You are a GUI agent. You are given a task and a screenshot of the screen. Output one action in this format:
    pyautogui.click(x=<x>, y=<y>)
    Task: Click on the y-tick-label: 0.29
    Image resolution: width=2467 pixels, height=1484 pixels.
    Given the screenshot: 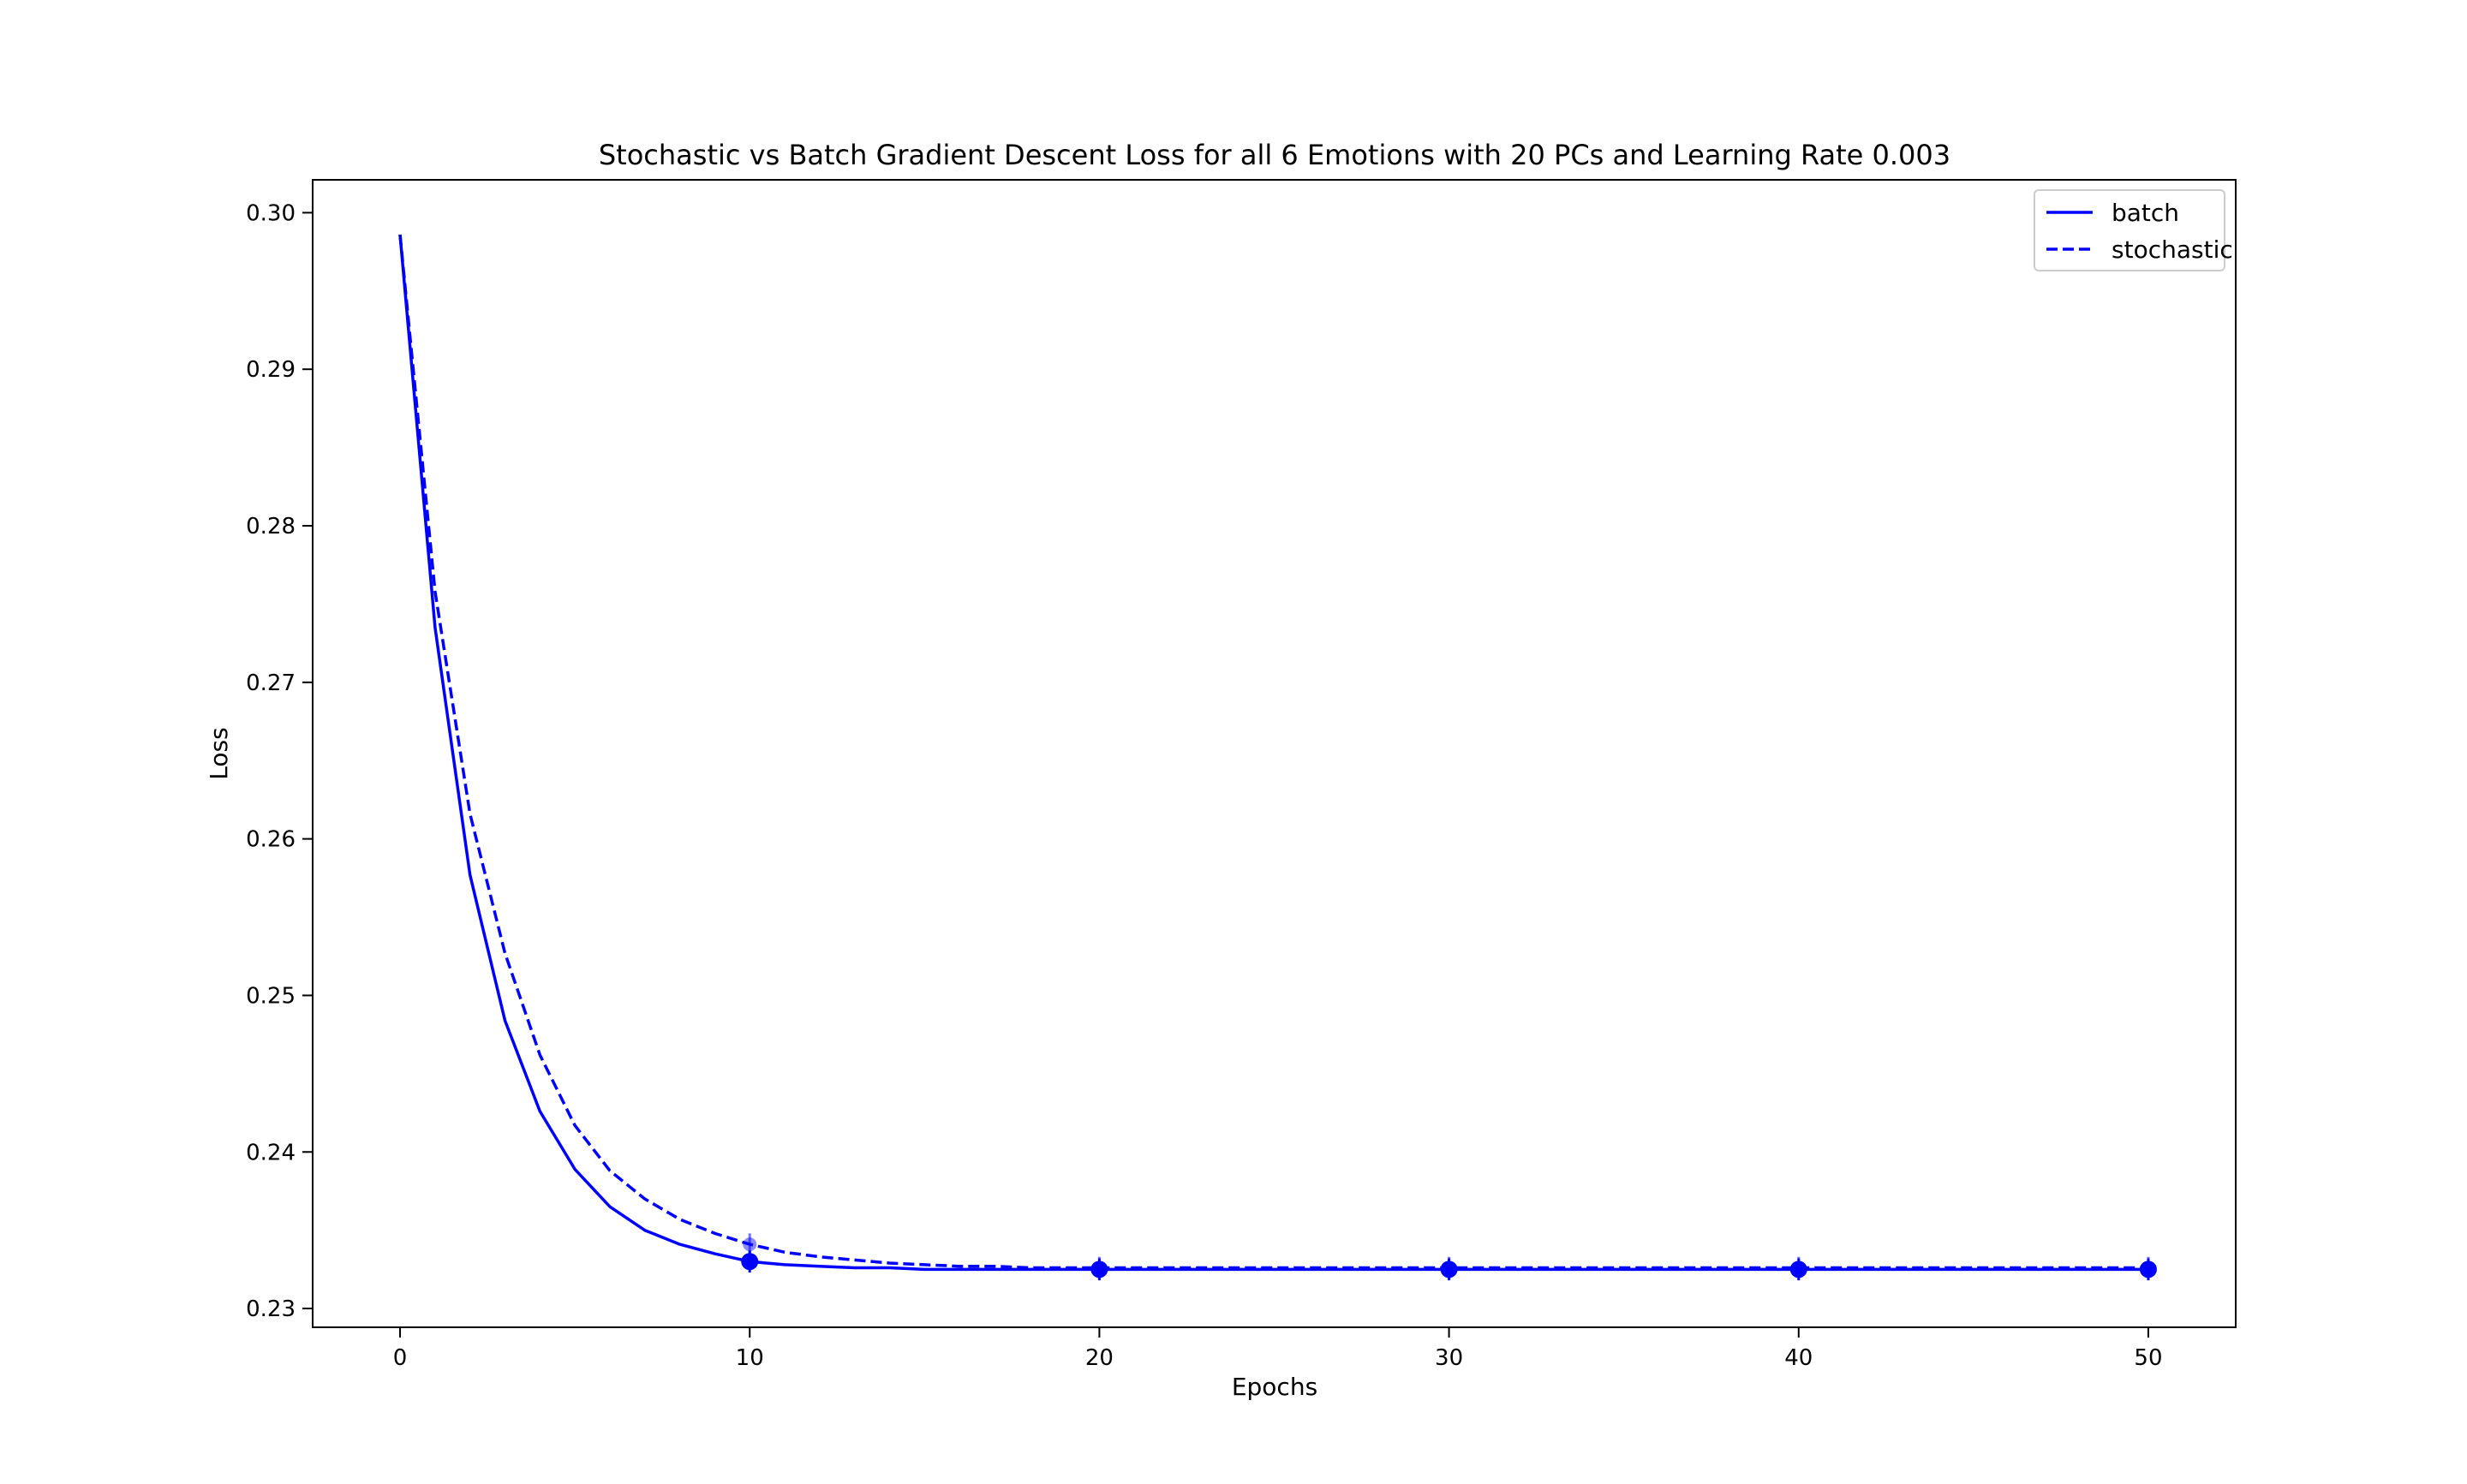 What is the action you would take?
    pyautogui.click(x=271, y=370)
    